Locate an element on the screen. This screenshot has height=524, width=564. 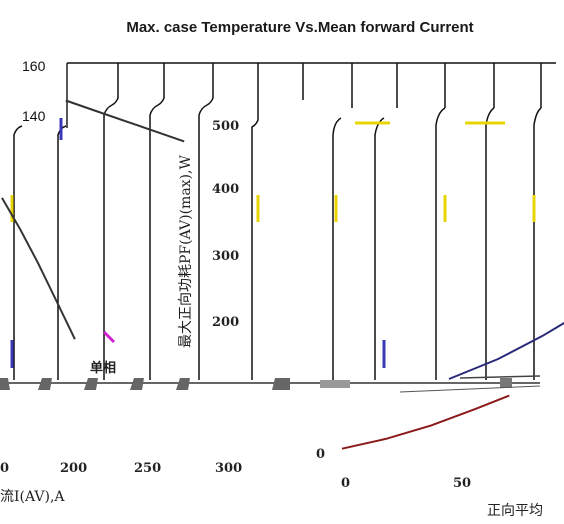
right-y-tick-400: 400 is located at coordinates (225, 189).